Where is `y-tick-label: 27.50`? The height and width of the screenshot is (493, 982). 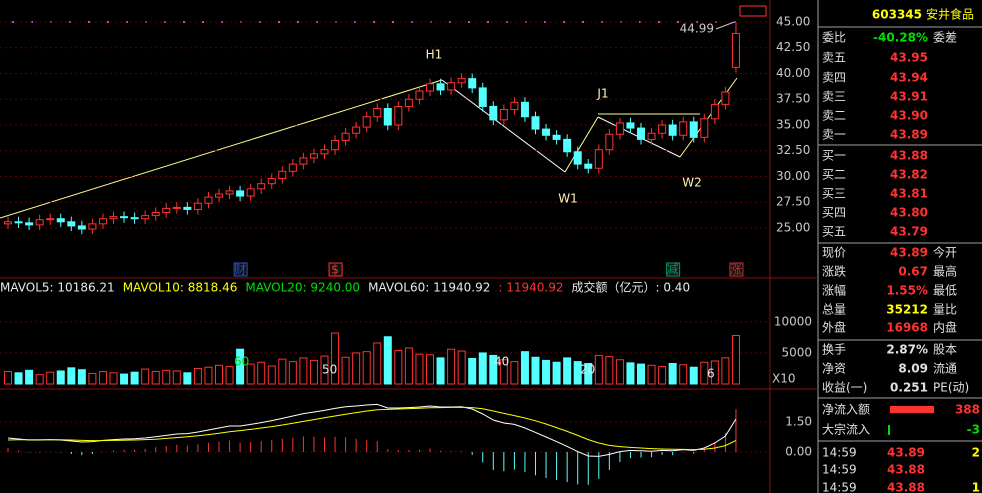 y-tick-label: 27.50 is located at coordinates (793, 202).